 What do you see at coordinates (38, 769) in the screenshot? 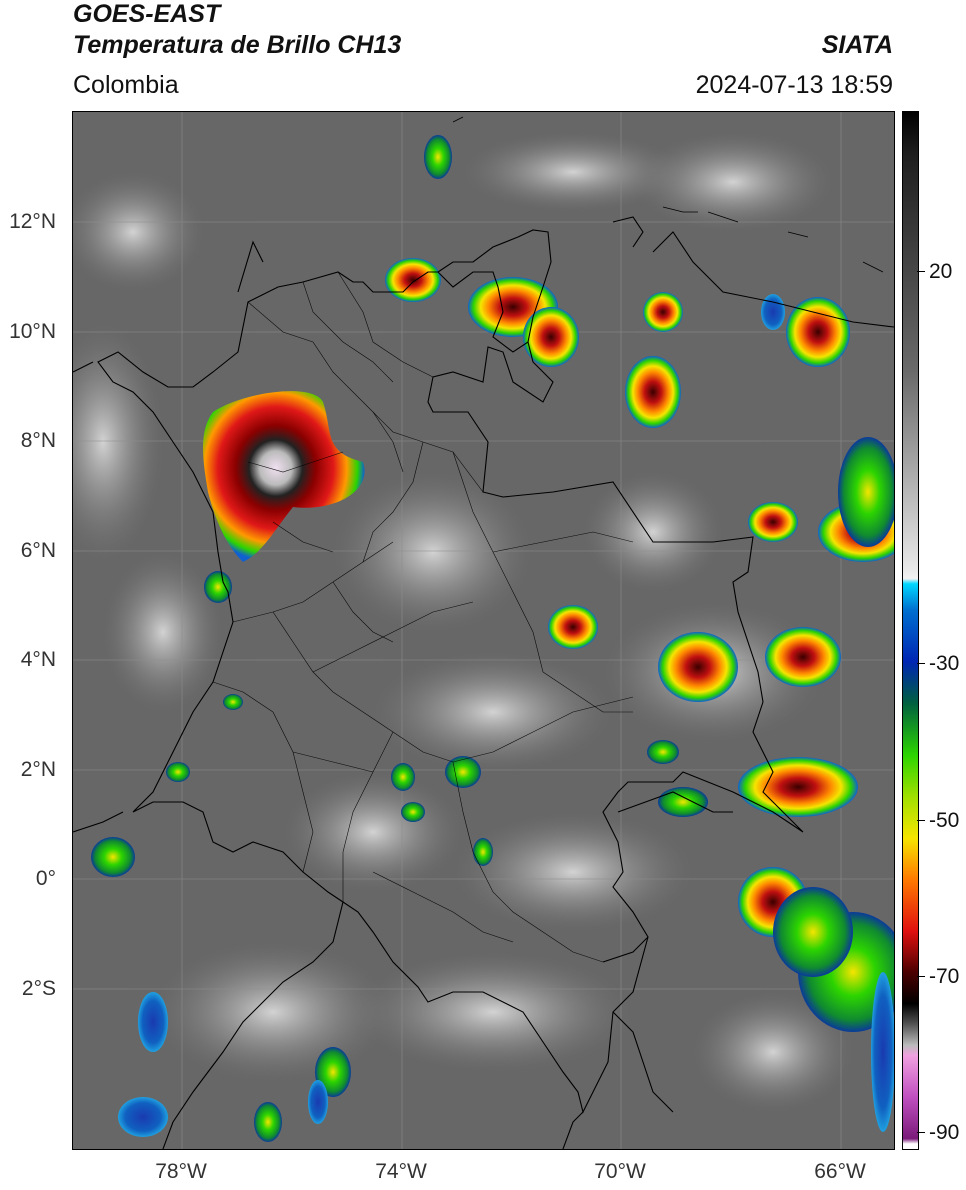
I see `lat-label-2n: 2°N` at bounding box center [38, 769].